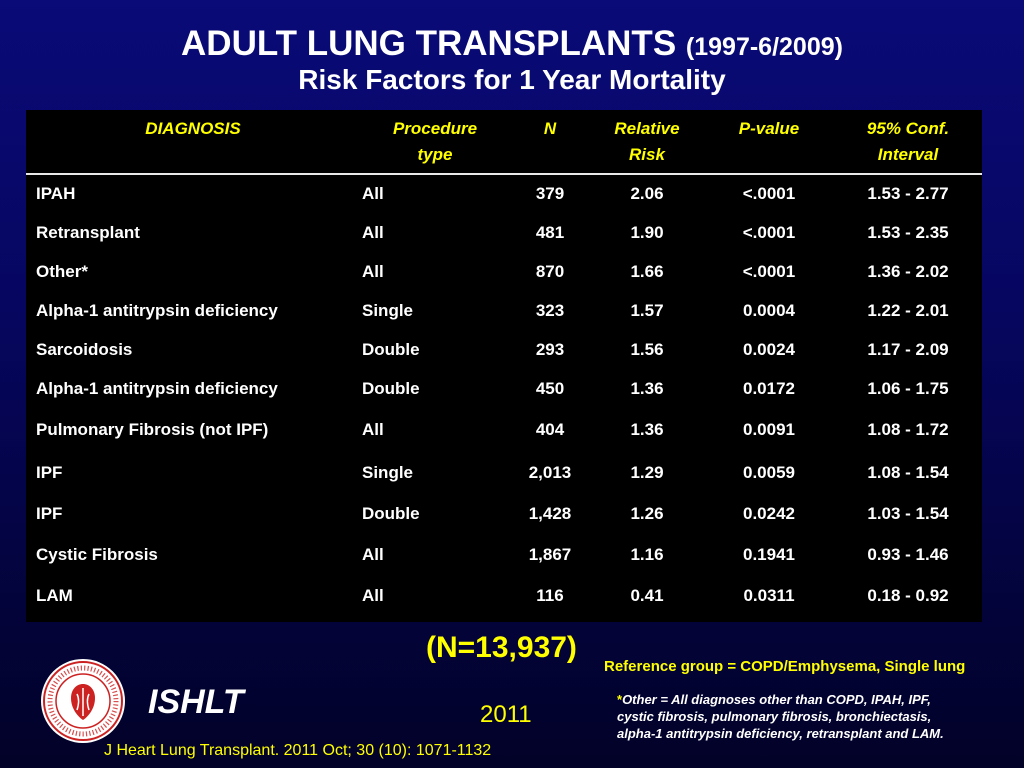  I want to click on cell-relative-risk: 1.56, so click(647, 349).